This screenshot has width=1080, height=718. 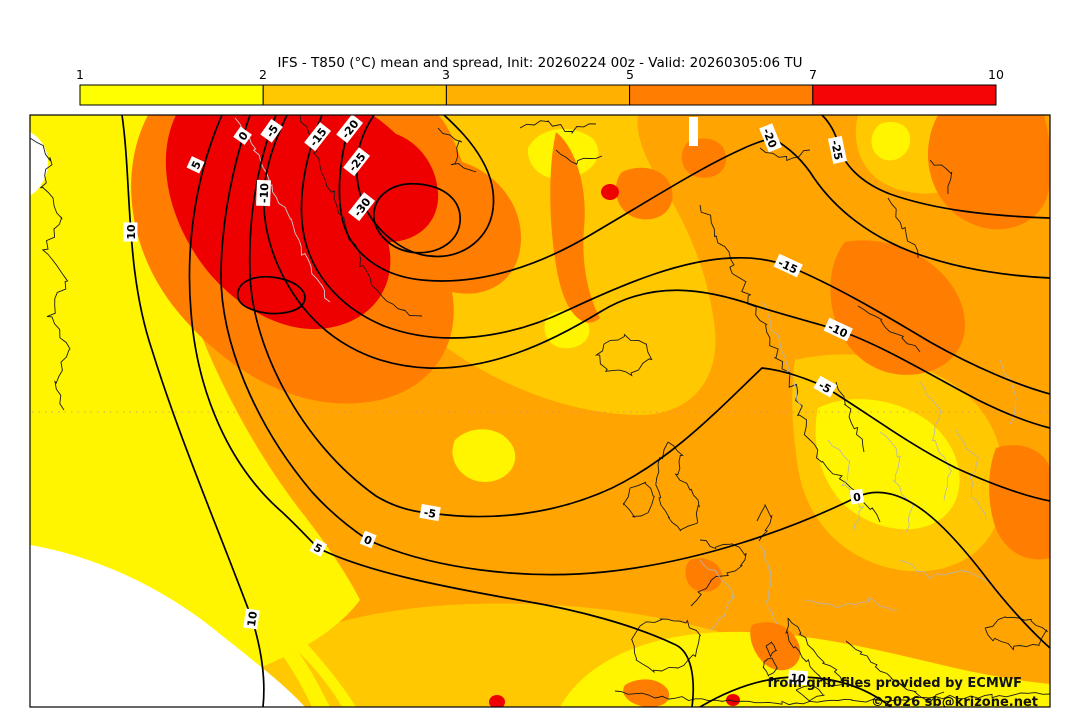 What do you see at coordinates (693, 131) in the screenshot?
I see `missing-data-artifact` at bounding box center [693, 131].